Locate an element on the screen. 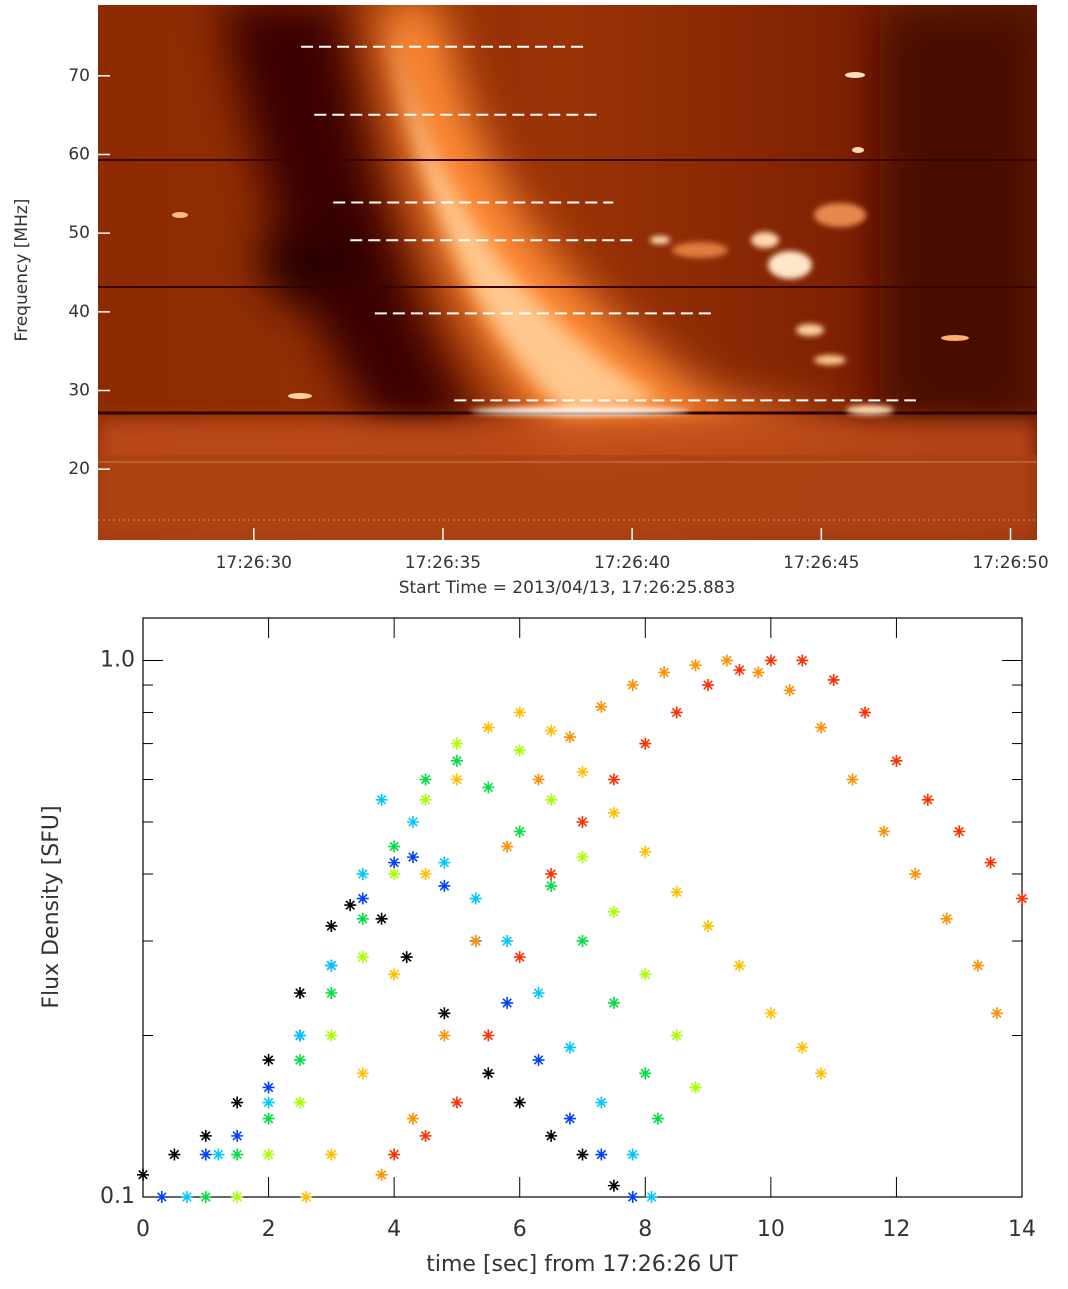 The image size is (1068, 1289). y-tick-label: 1.0 is located at coordinates (117, 659).